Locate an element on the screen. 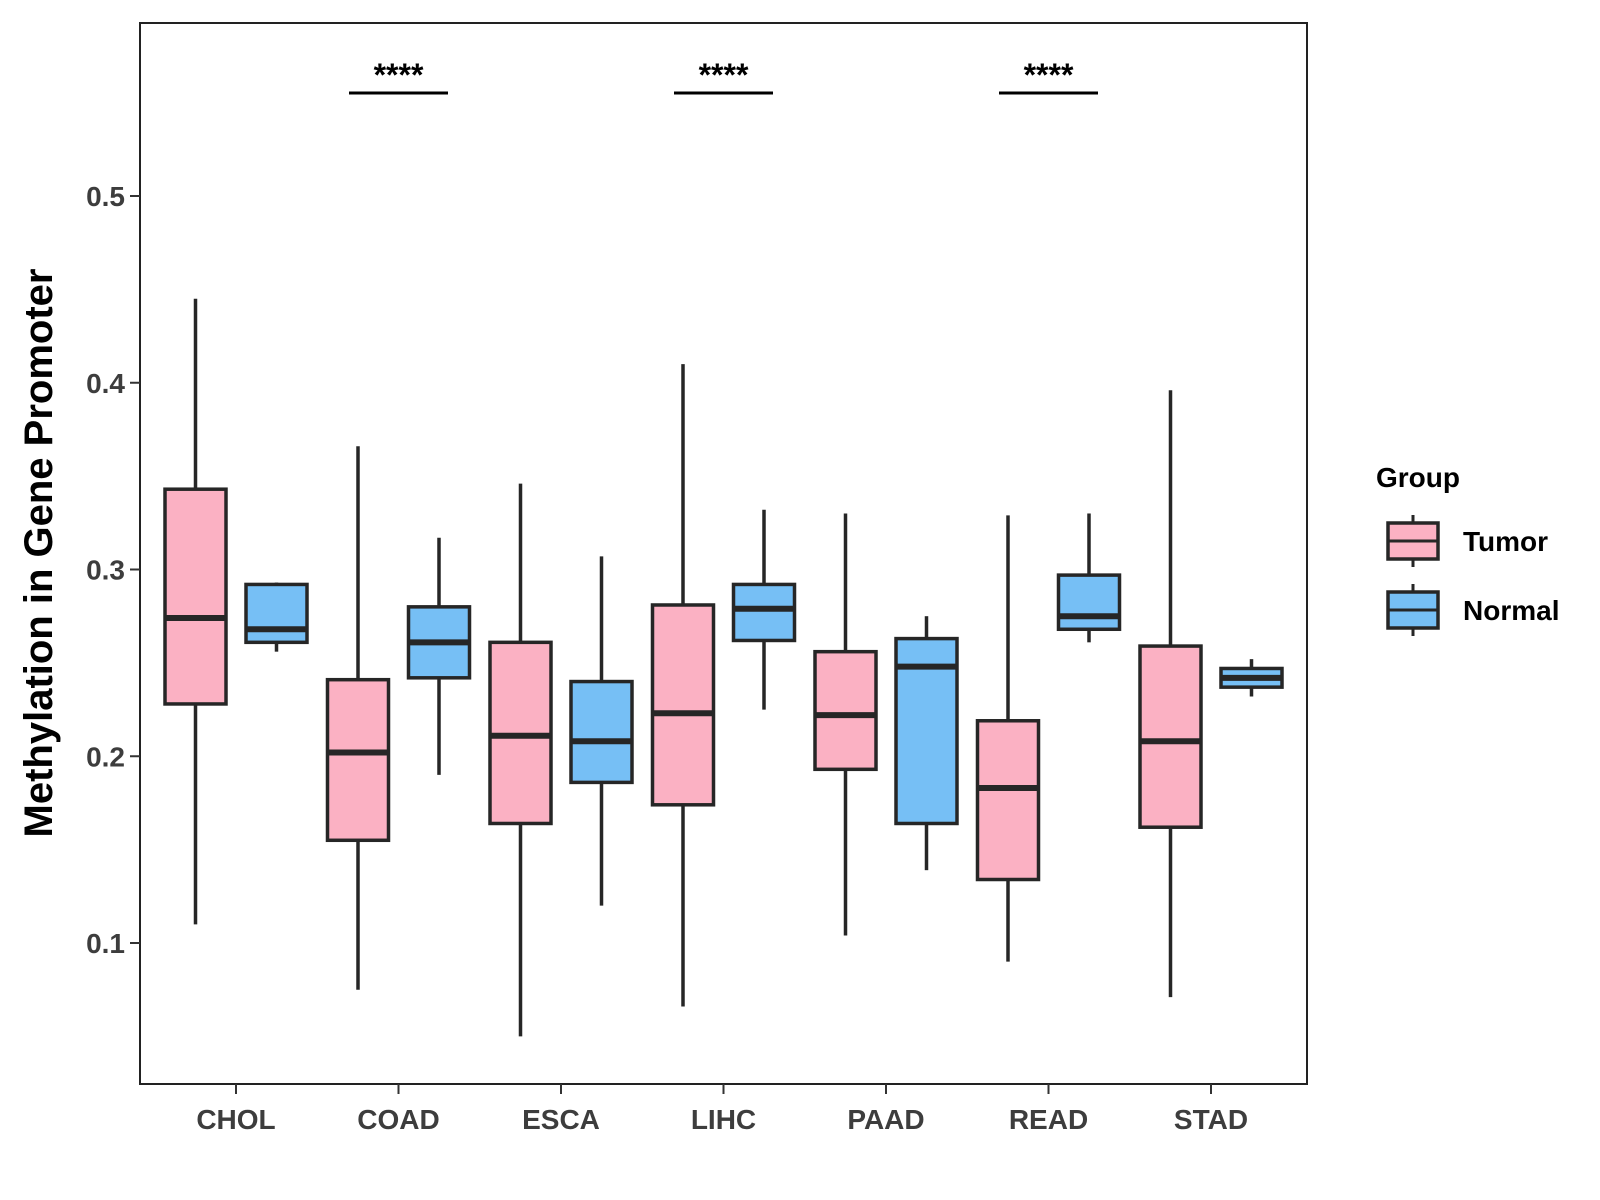 The height and width of the screenshot is (1200, 1600). legend: Group Tumor Normal is located at coordinates (1467, 549).